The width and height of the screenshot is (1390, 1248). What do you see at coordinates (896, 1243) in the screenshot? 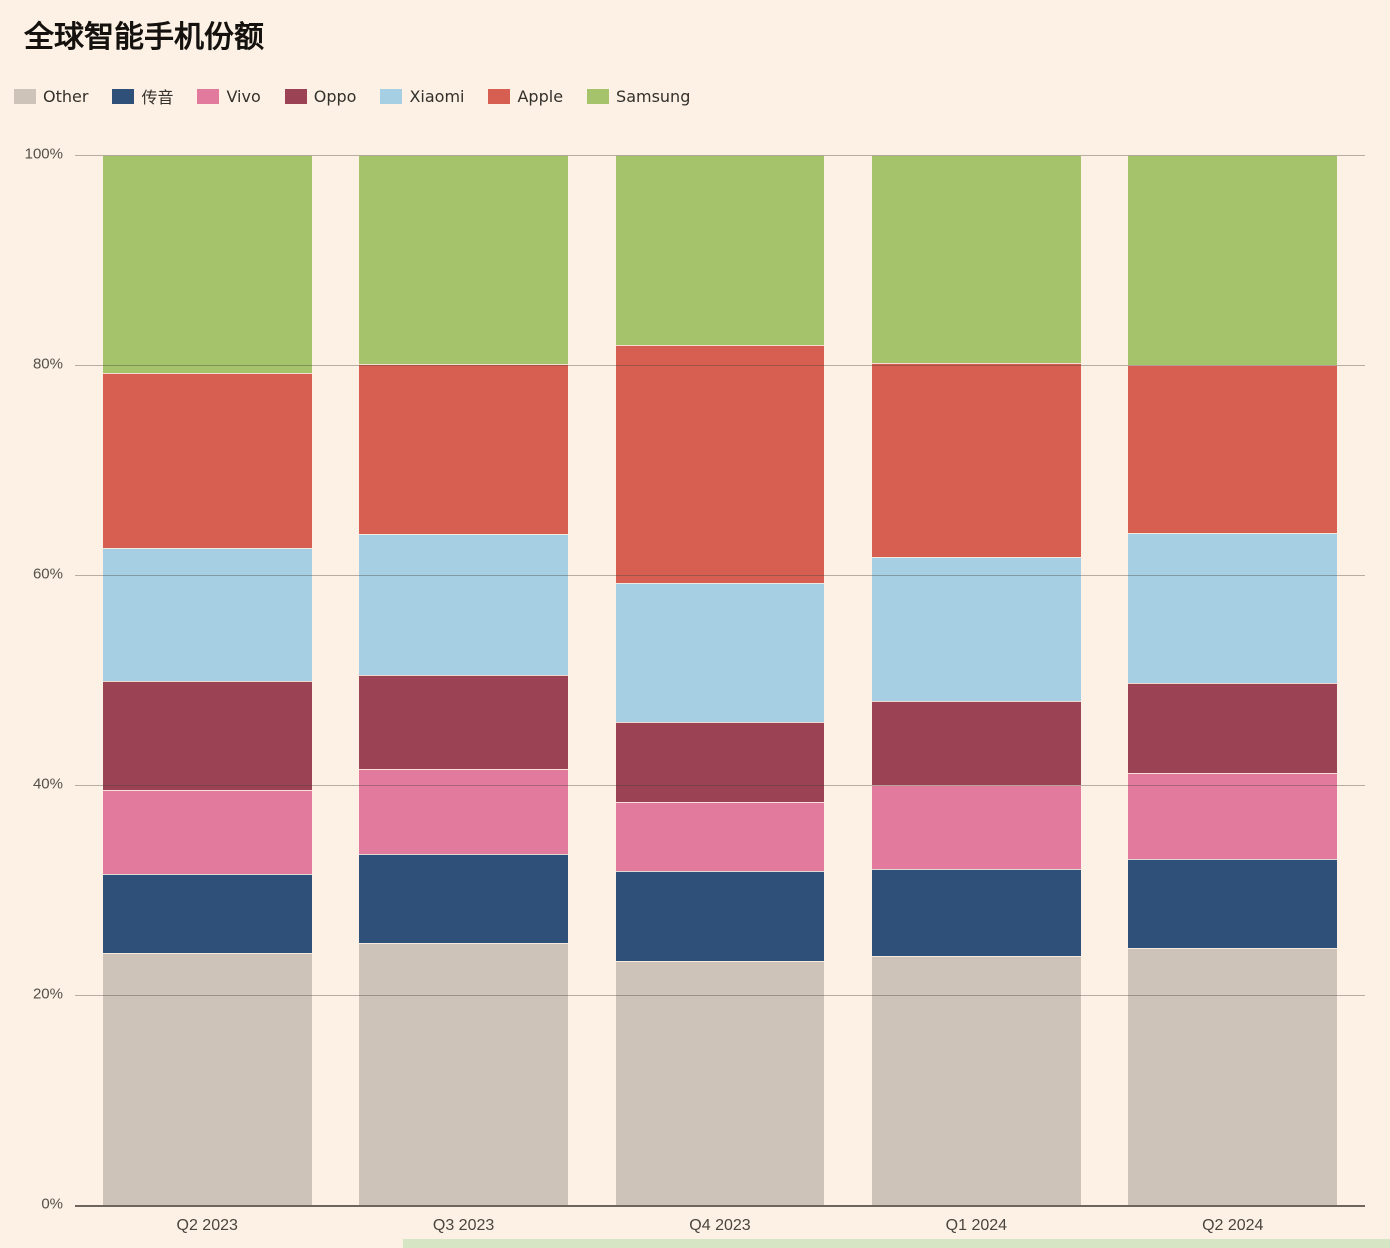
I see `bottom-strip` at bounding box center [896, 1243].